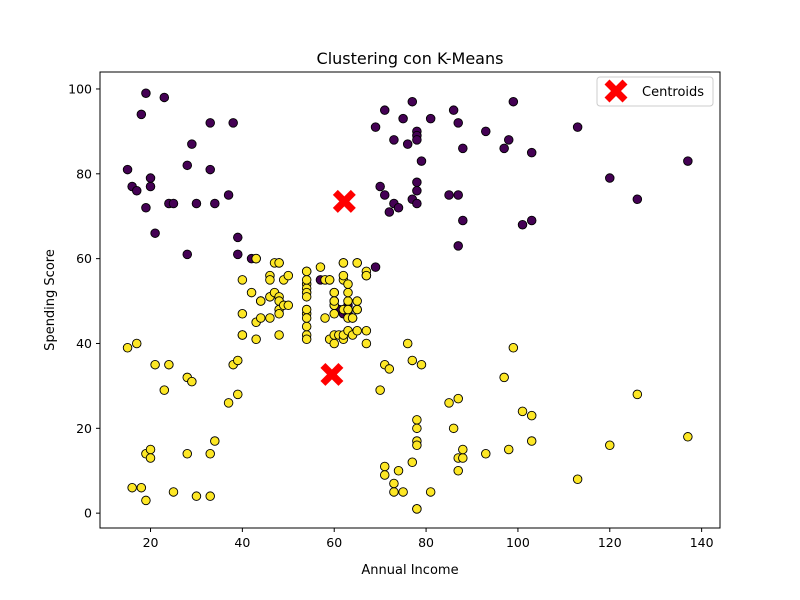 This screenshot has height=600, width=800. What do you see at coordinates (426, 542) in the screenshot?
I see `x-tick-label: 80` at bounding box center [426, 542].